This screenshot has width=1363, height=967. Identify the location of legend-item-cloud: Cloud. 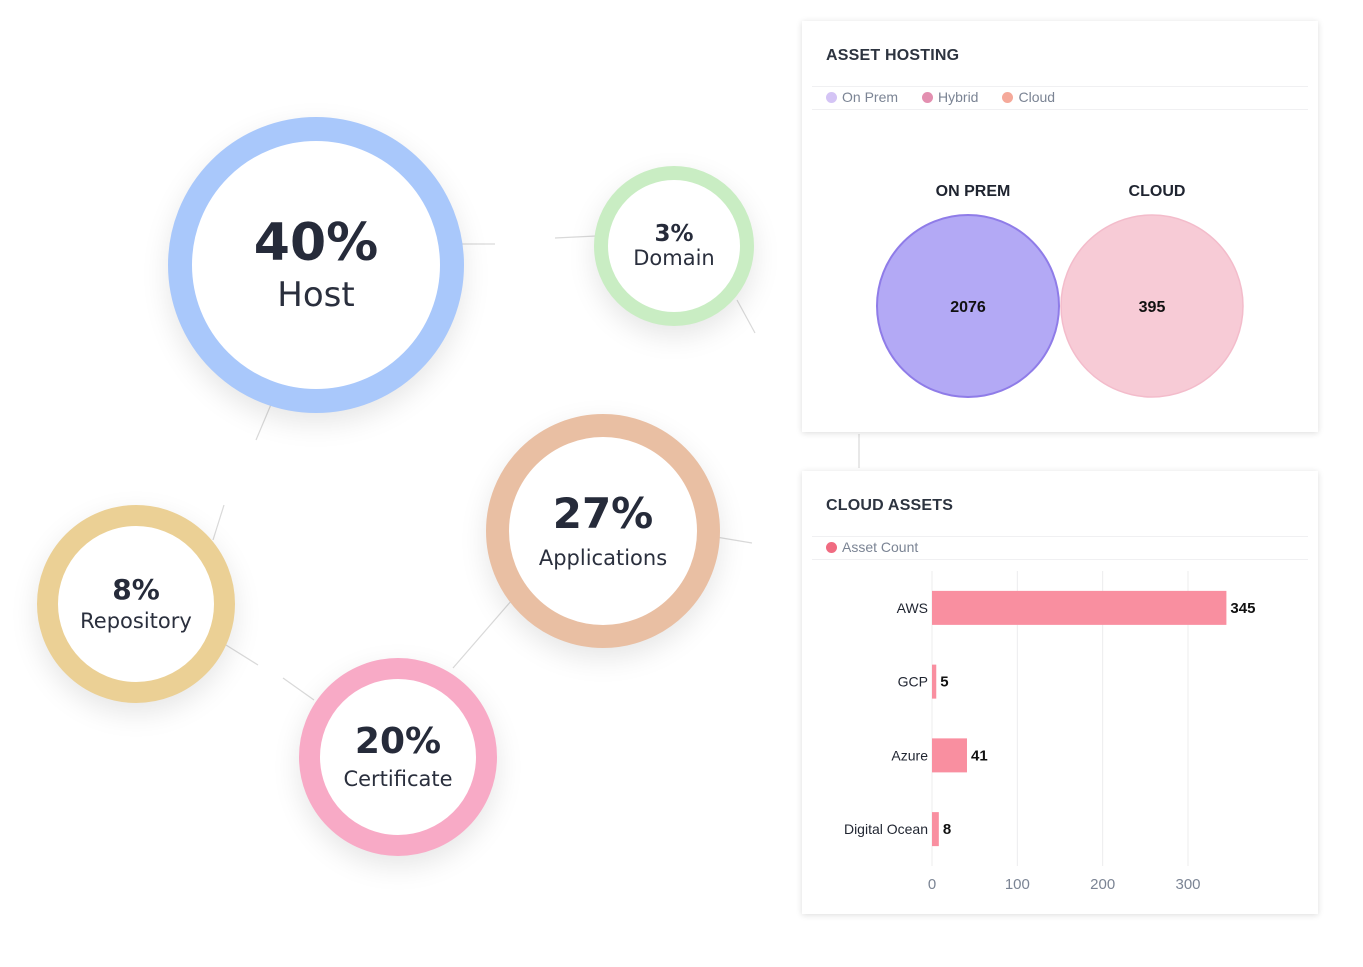
(1028, 97).